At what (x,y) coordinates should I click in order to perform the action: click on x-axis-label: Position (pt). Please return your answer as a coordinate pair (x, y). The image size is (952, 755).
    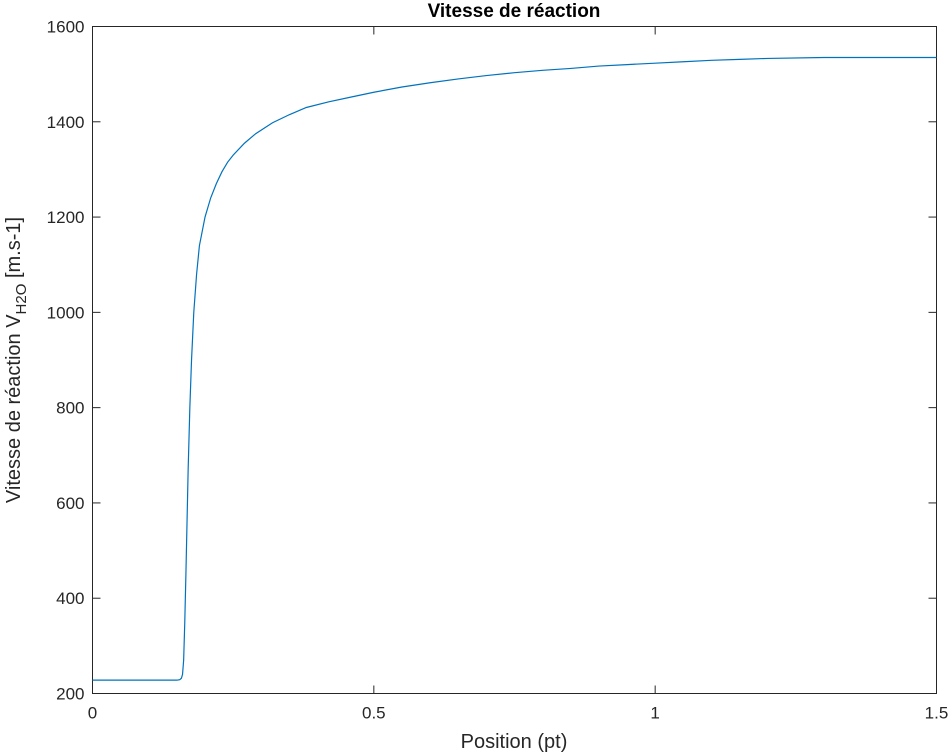
    Looking at the image, I should click on (514, 742).